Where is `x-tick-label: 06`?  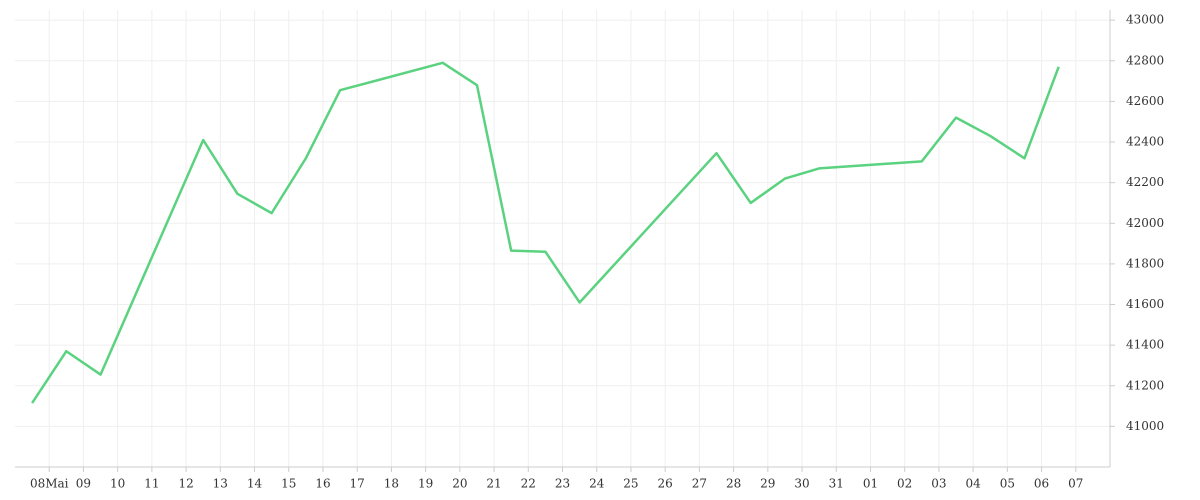
x-tick-label: 06 is located at coordinates (1041, 484).